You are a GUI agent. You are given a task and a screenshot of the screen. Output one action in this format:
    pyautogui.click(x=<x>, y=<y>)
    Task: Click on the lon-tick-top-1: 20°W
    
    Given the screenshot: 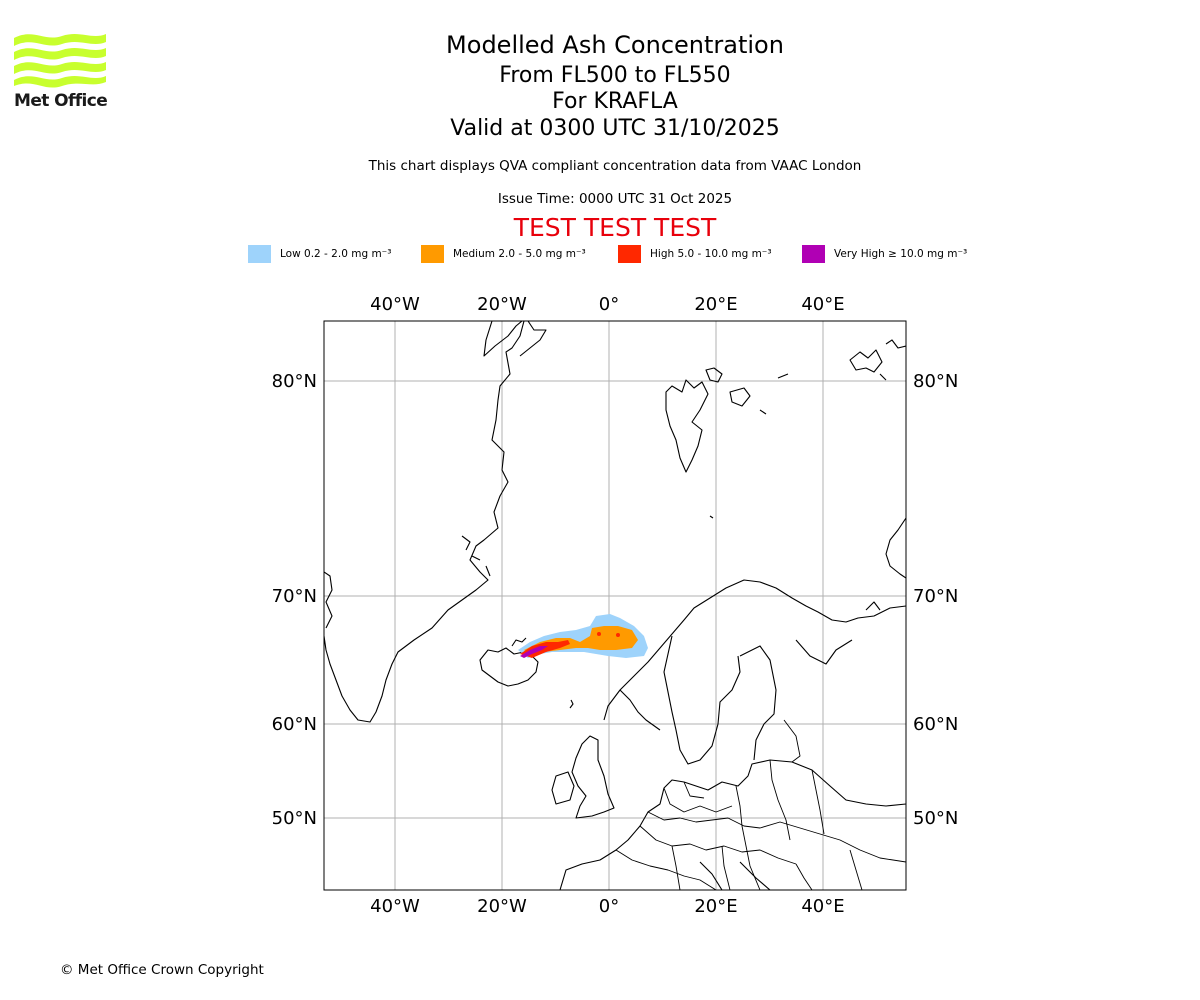 What is the action you would take?
    pyautogui.click(x=502, y=304)
    